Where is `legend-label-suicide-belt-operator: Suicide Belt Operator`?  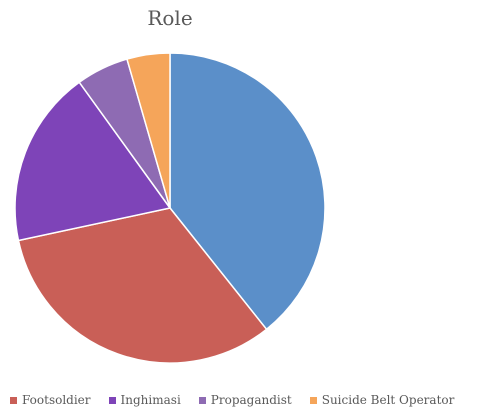
legend-label-suicide-belt-operator: Suicide Belt Operator is located at coordinates (388, 400).